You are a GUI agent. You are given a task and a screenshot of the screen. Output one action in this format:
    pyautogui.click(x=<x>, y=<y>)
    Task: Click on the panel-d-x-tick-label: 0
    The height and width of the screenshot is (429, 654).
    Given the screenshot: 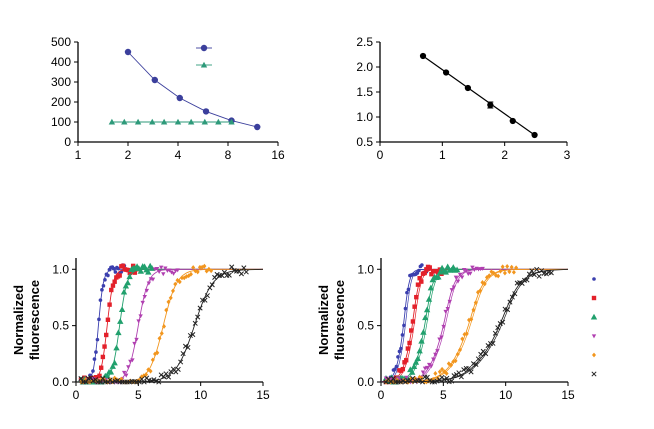 What is the action you would take?
    pyautogui.click(x=381, y=395)
    